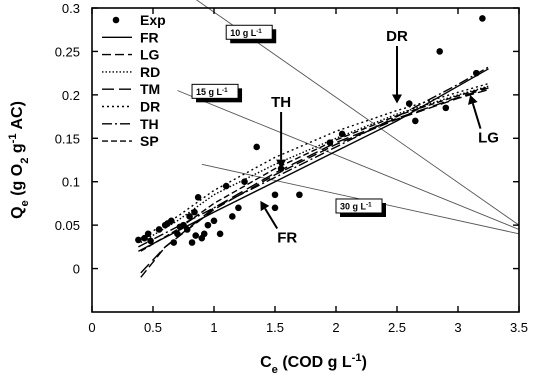  What do you see at coordinates (213, 327) in the screenshot?
I see `x-tick-label: 1` at bounding box center [213, 327].